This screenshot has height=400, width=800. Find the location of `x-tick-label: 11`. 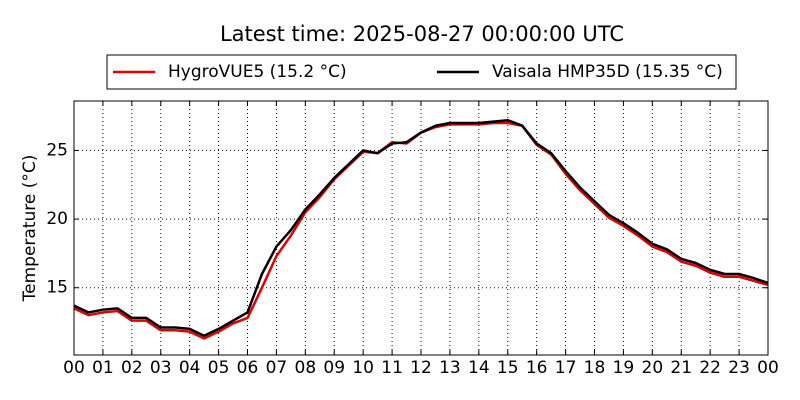

x-tick-label: 11 is located at coordinates (392, 368).